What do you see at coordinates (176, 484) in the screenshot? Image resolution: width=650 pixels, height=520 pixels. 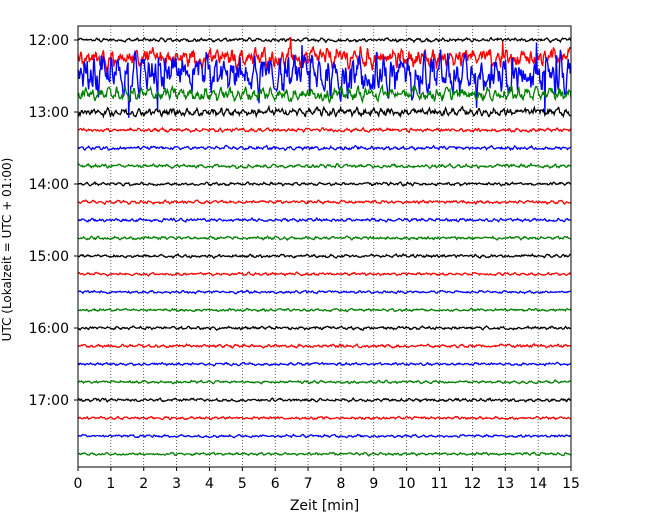 I see `x-tick-label: 3` at bounding box center [176, 484].